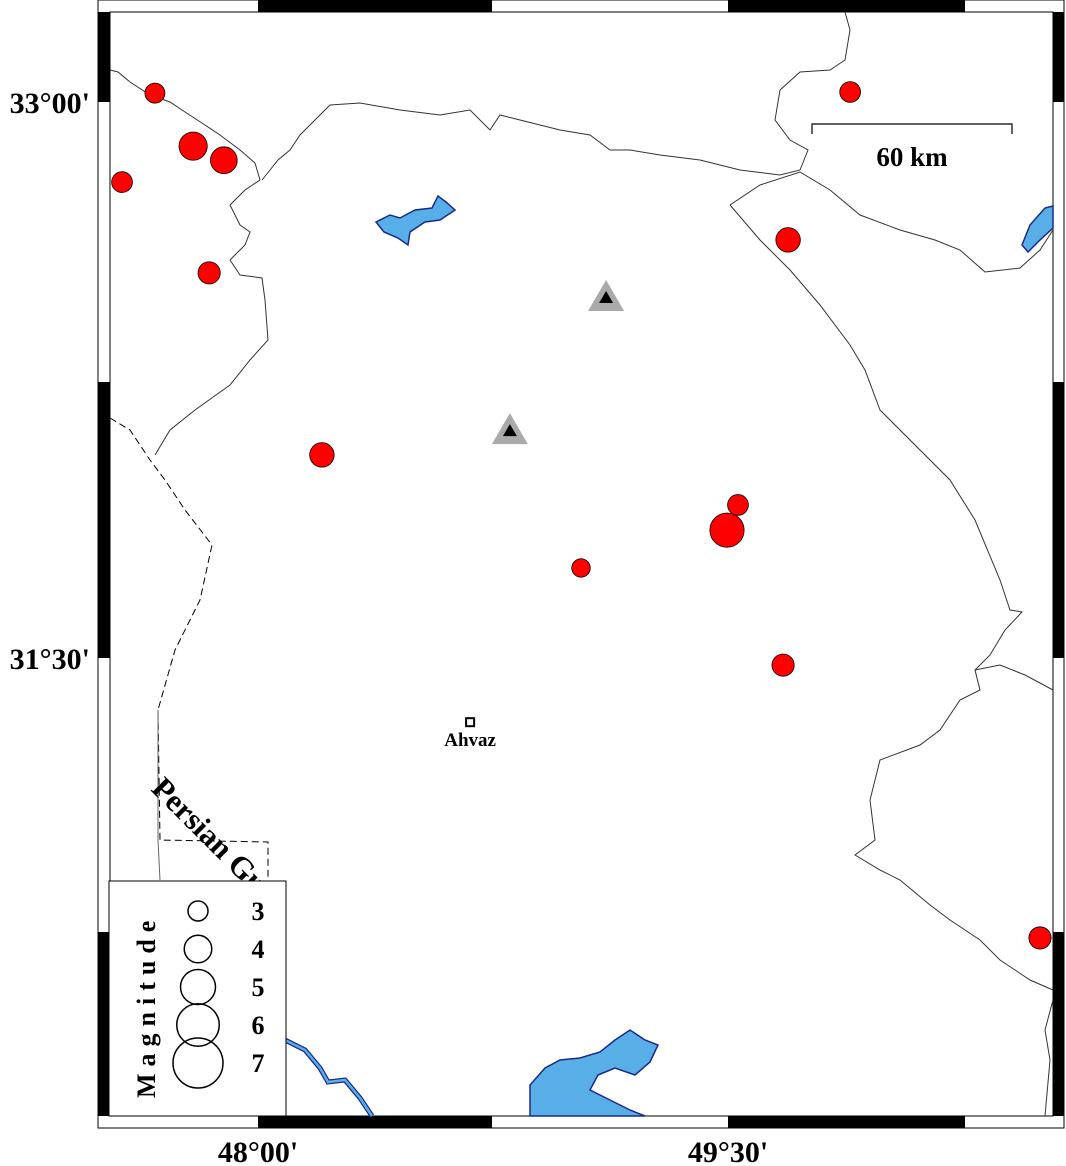 This screenshot has height=1166, width=1066. Describe the element at coordinates (258, 1063) in the screenshot. I see `legend-label: 7` at that location.